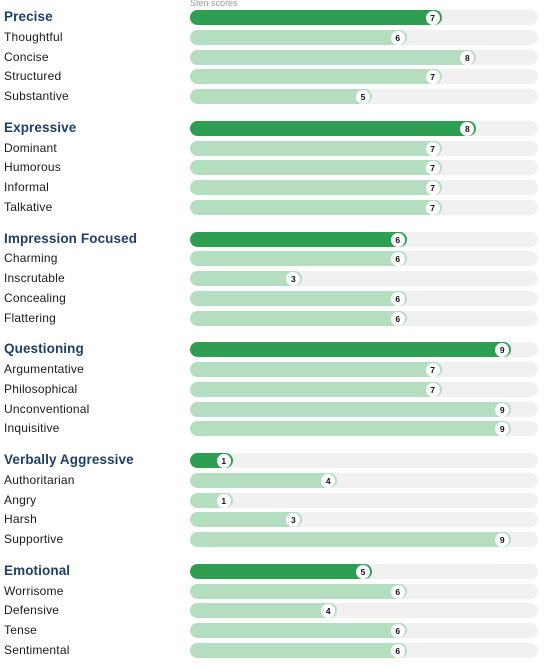  What do you see at coordinates (47, 409) in the screenshot?
I see `item-label: Unconventional` at bounding box center [47, 409].